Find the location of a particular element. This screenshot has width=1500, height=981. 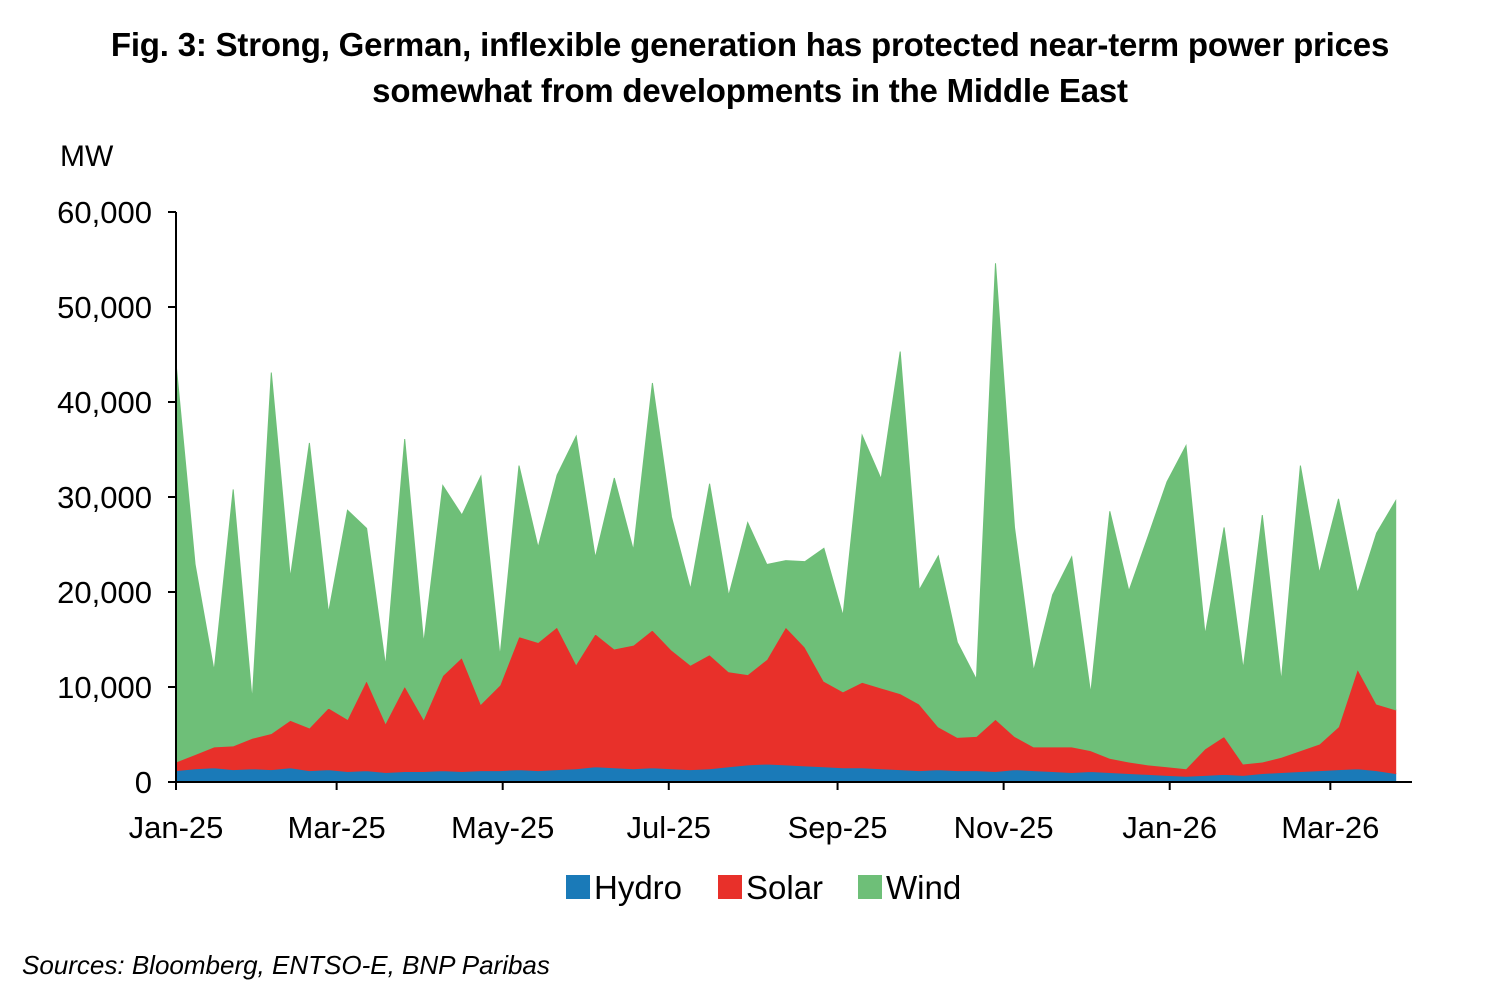

x-tick-label: Mar-25 is located at coordinates (337, 827).